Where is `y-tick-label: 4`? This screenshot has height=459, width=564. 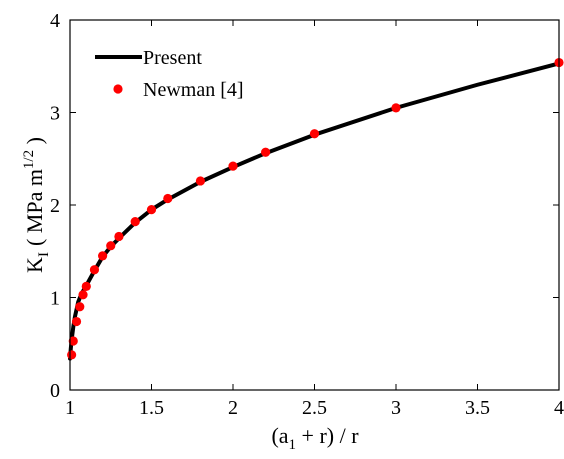 y-tick-label: 4 is located at coordinates (55, 21).